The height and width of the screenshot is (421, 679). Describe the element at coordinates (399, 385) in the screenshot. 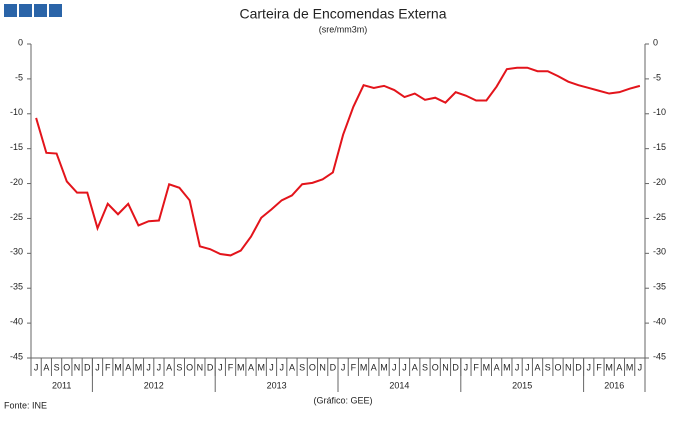

I see `year-label: 2014` at that location.